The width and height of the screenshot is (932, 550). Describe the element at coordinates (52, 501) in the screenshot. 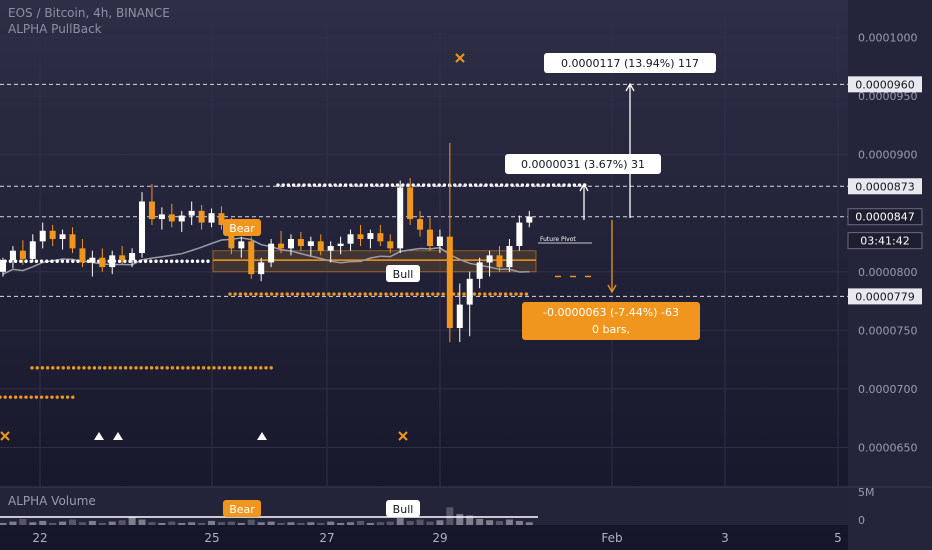

I see `volume-pane-title: ALPHA Volume` at that location.